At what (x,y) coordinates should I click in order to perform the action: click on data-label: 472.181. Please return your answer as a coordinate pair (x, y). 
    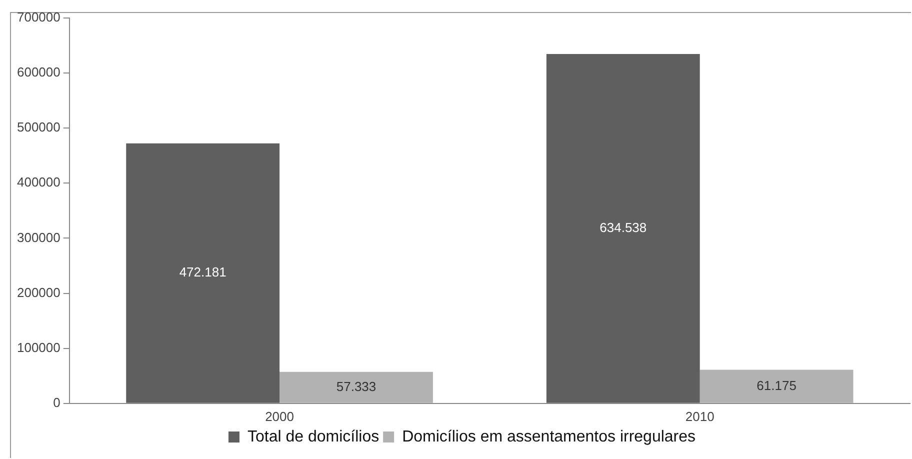
    Looking at the image, I should click on (202, 272).